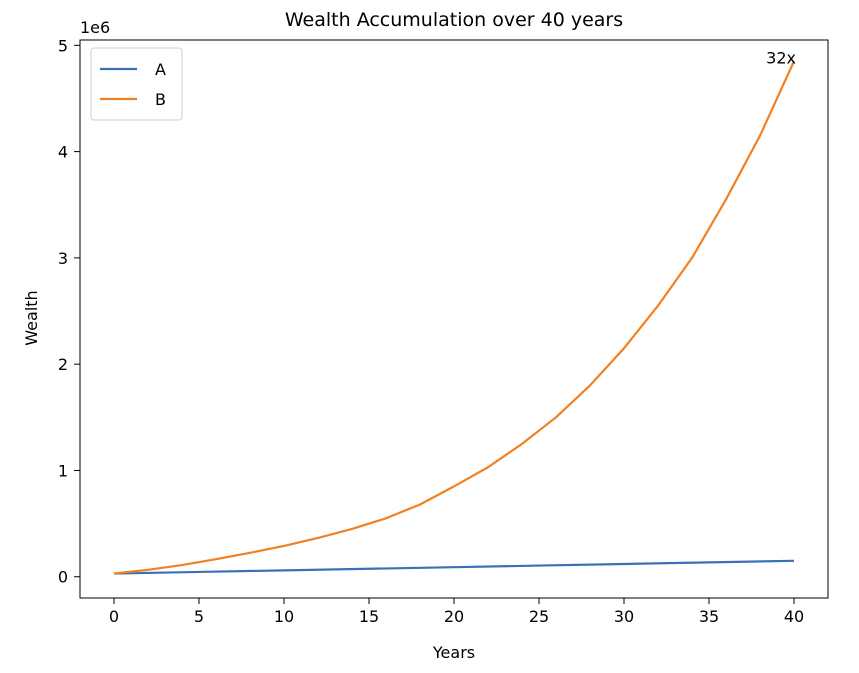  I want to click on x-tick-label: 10, so click(284, 616).